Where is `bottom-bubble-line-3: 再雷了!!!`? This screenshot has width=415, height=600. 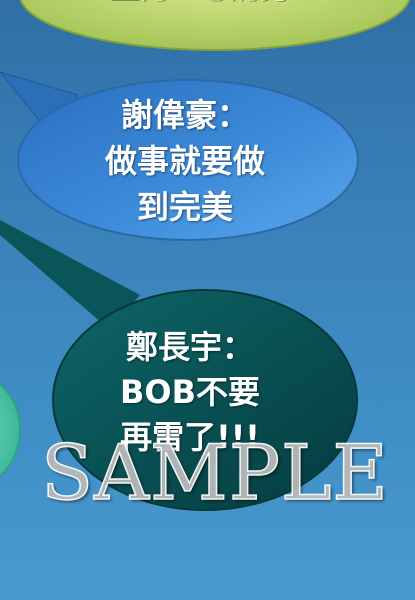 bottom-bubble-line-3: 再雷了!!! is located at coordinates (190, 437).